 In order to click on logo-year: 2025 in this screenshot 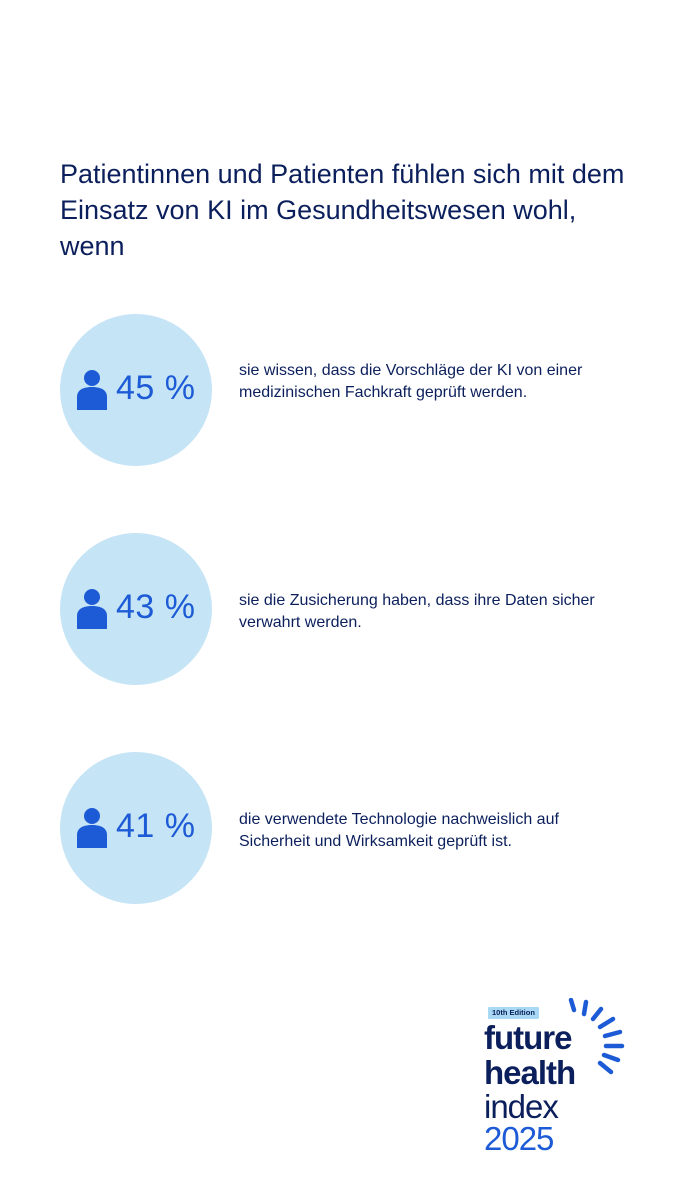, I will do `click(519, 1138)`.